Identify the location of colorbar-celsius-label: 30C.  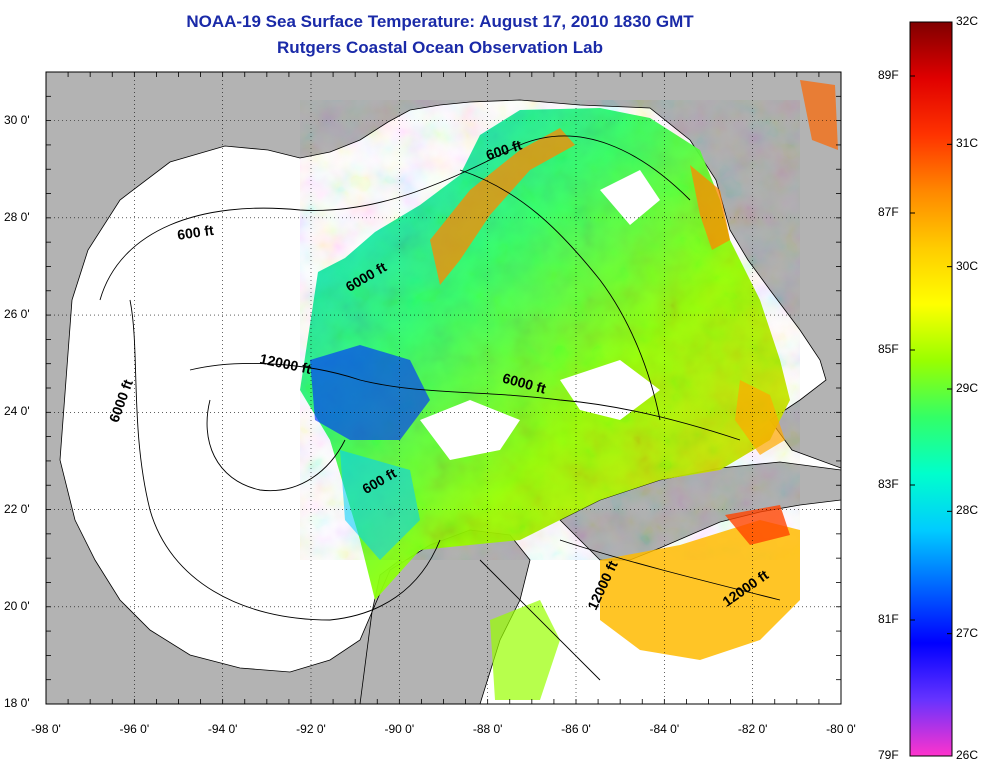
(967, 265).